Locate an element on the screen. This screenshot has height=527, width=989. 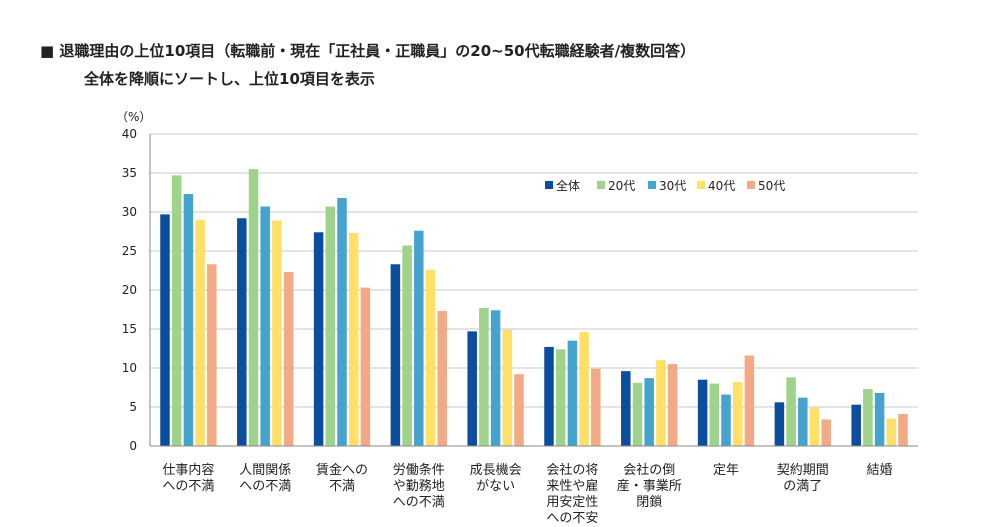
x-category-label: 来性や雇 is located at coordinates (572, 486).